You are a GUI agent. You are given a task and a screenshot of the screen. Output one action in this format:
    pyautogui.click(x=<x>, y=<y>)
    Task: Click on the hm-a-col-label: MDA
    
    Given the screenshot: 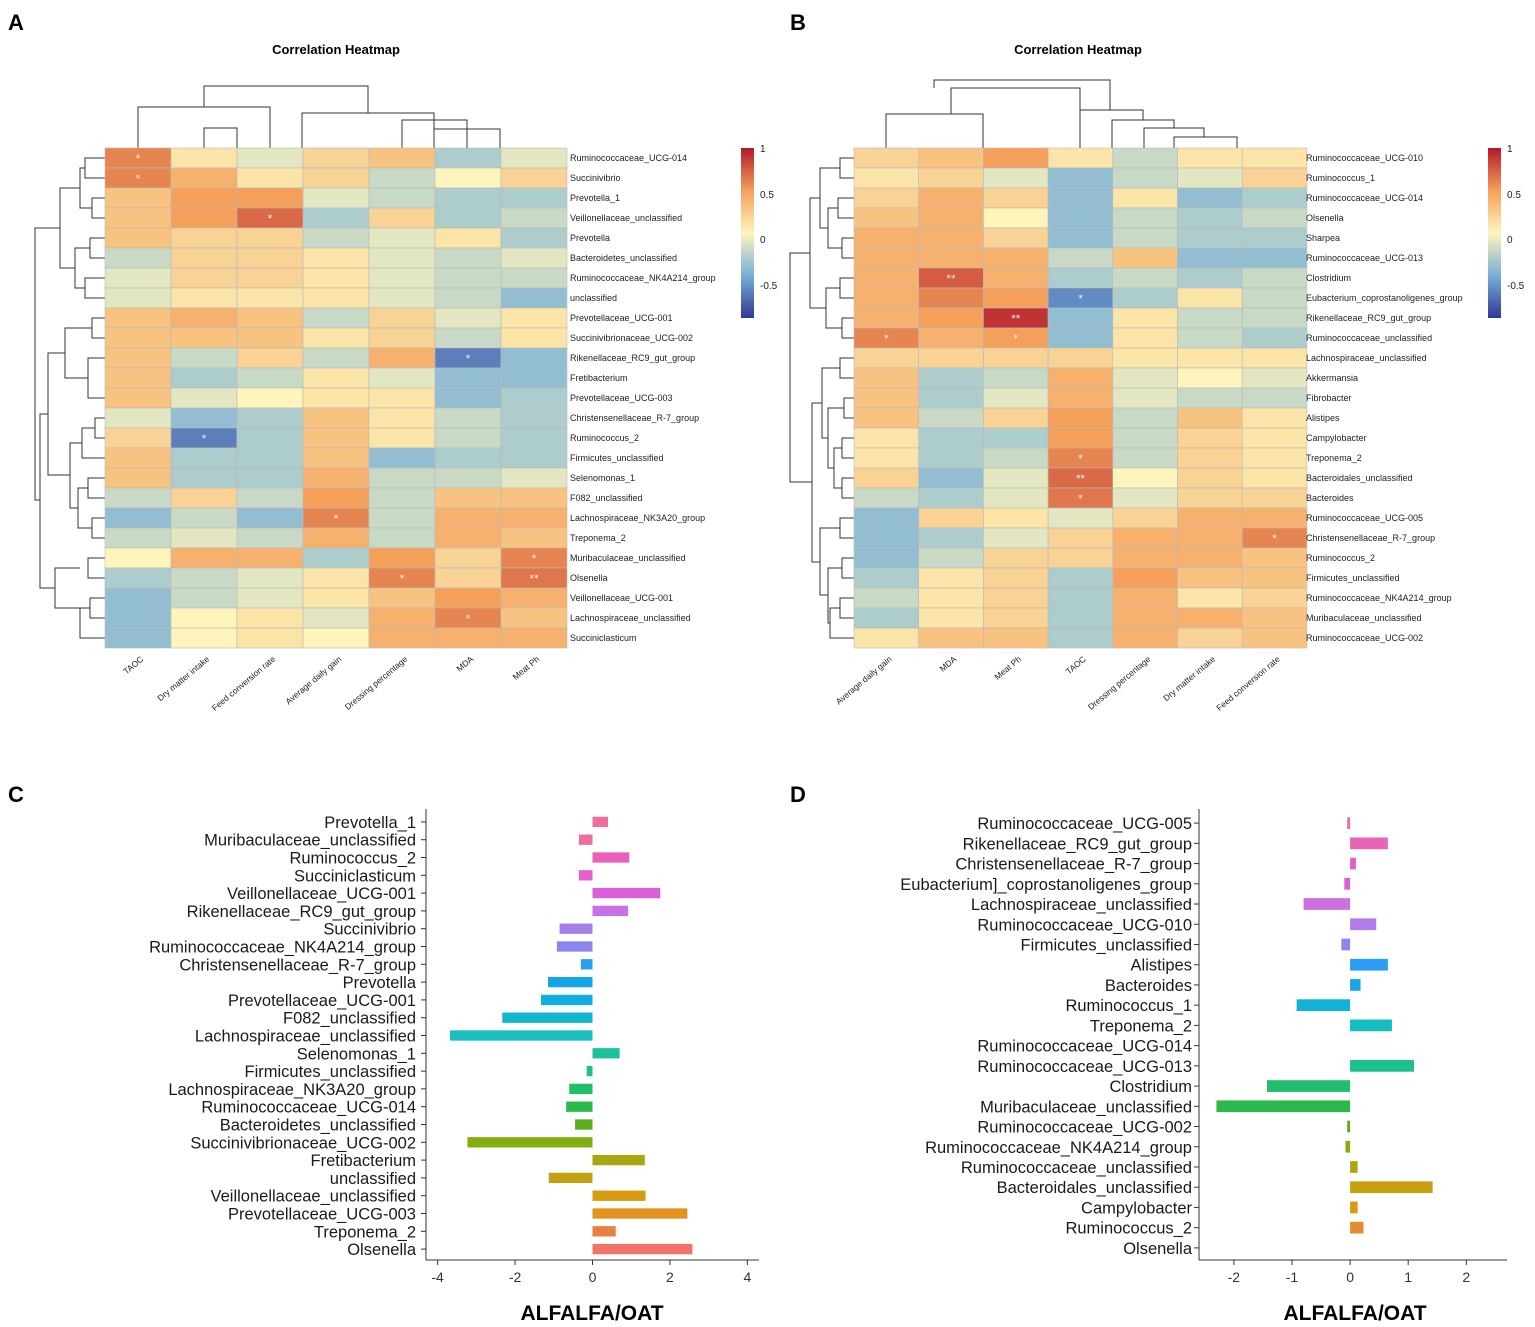 What is the action you would take?
    pyautogui.click(x=464, y=664)
    